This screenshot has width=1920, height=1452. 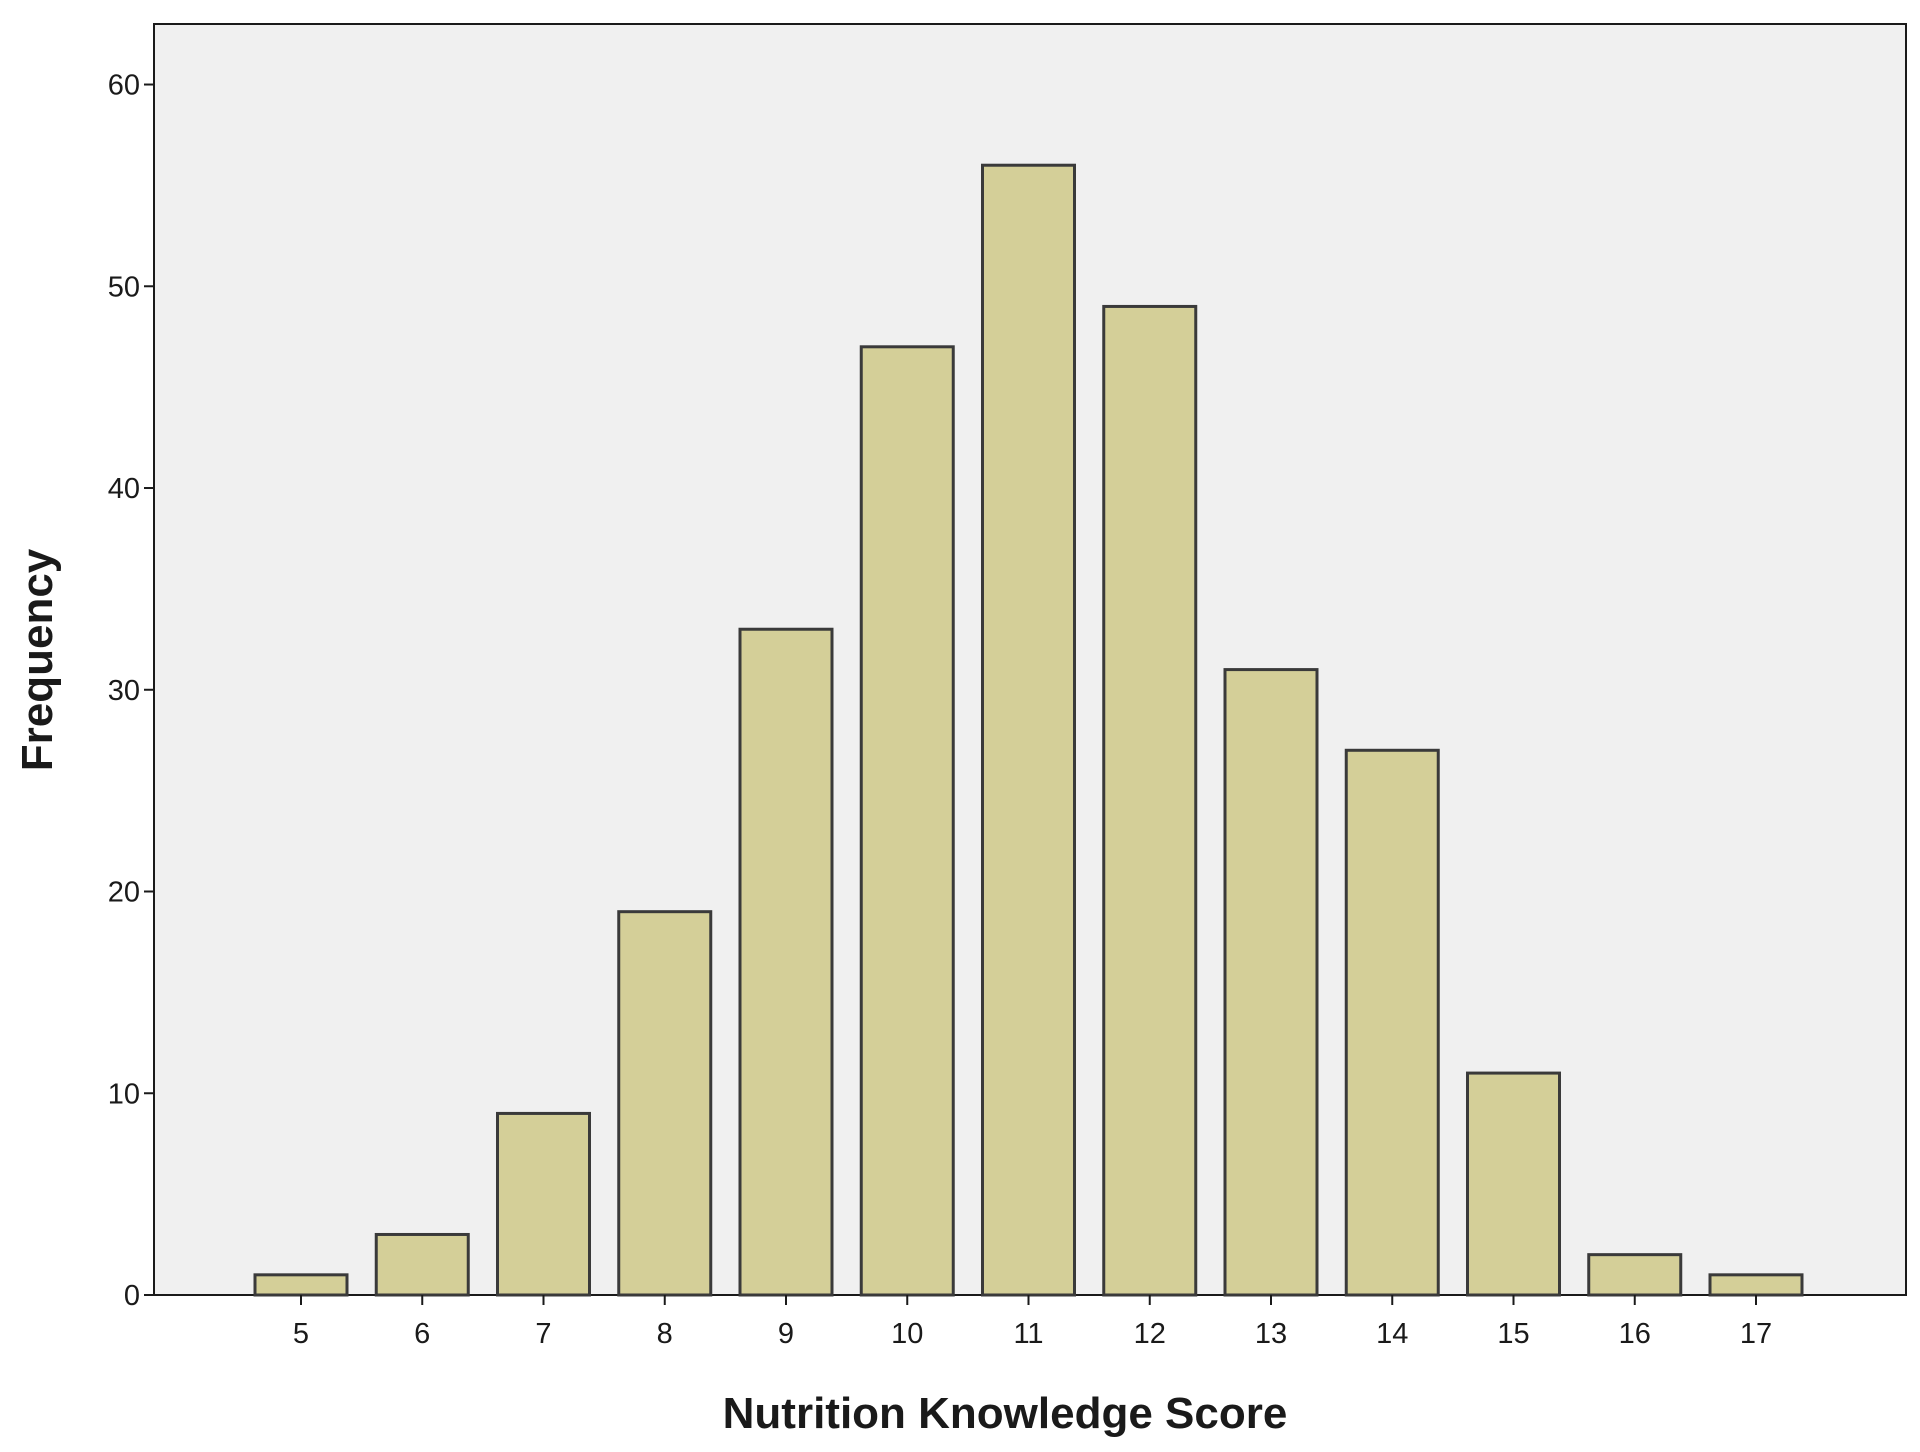 What do you see at coordinates (124, 287) in the screenshot?
I see `y-tick-label-50: 50` at bounding box center [124, 287].